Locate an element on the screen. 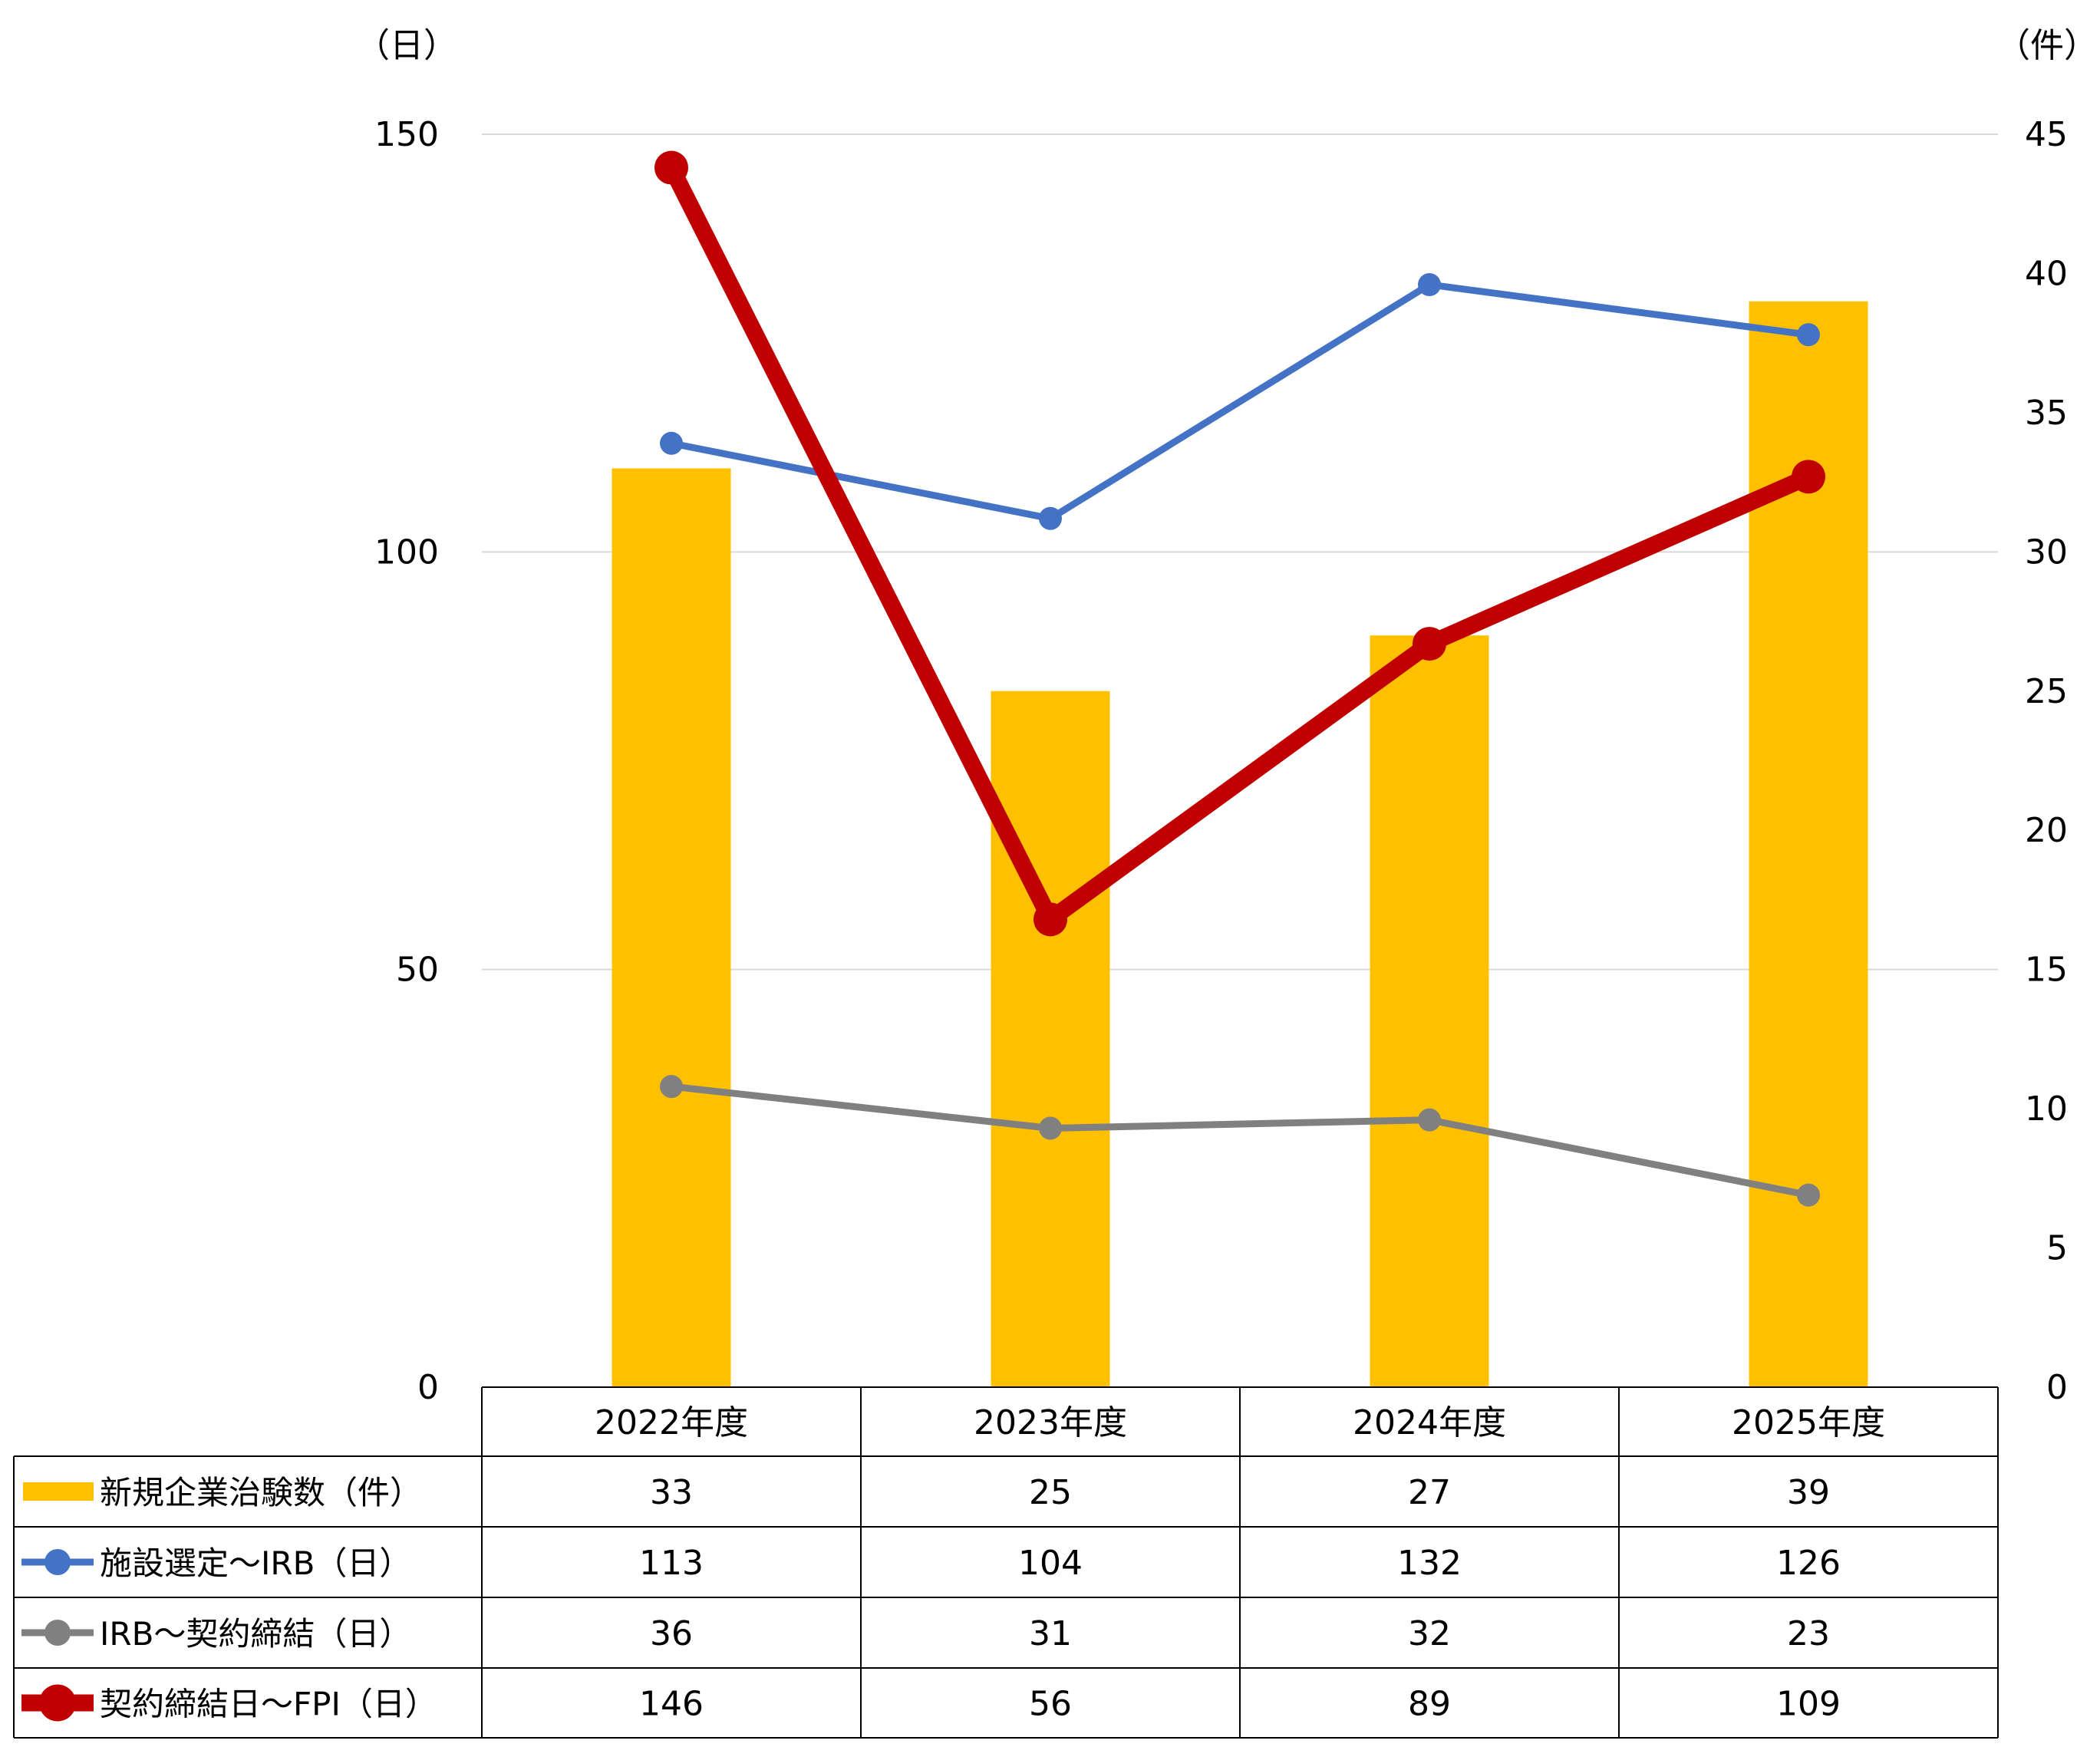 The width and height of the screenshot is (2100, 1747). left-axis-ticks: 0 50 100 150 is located at coordinates (406, 761).